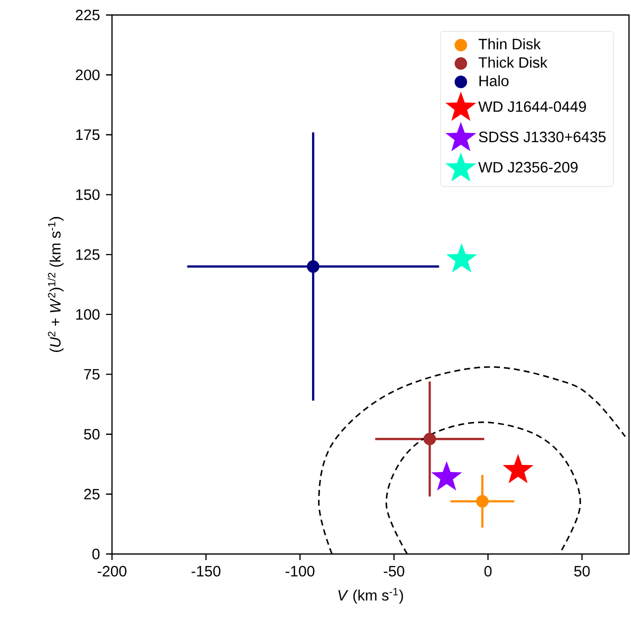  I want to click on y-tick-label: 150, so click(88, 194).